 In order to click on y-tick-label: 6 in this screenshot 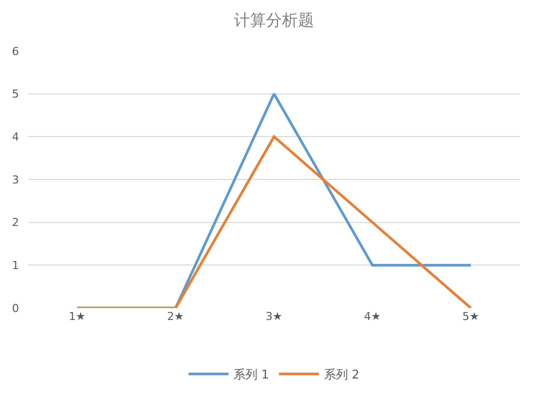, I will do `click(15, 51)`.